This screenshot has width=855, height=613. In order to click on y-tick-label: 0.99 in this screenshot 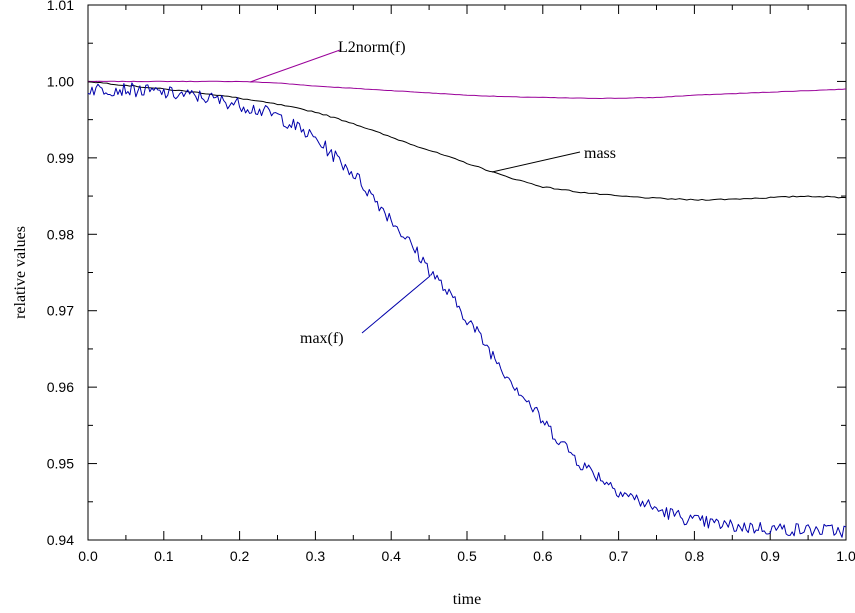, I will do `click(60, 158)`.